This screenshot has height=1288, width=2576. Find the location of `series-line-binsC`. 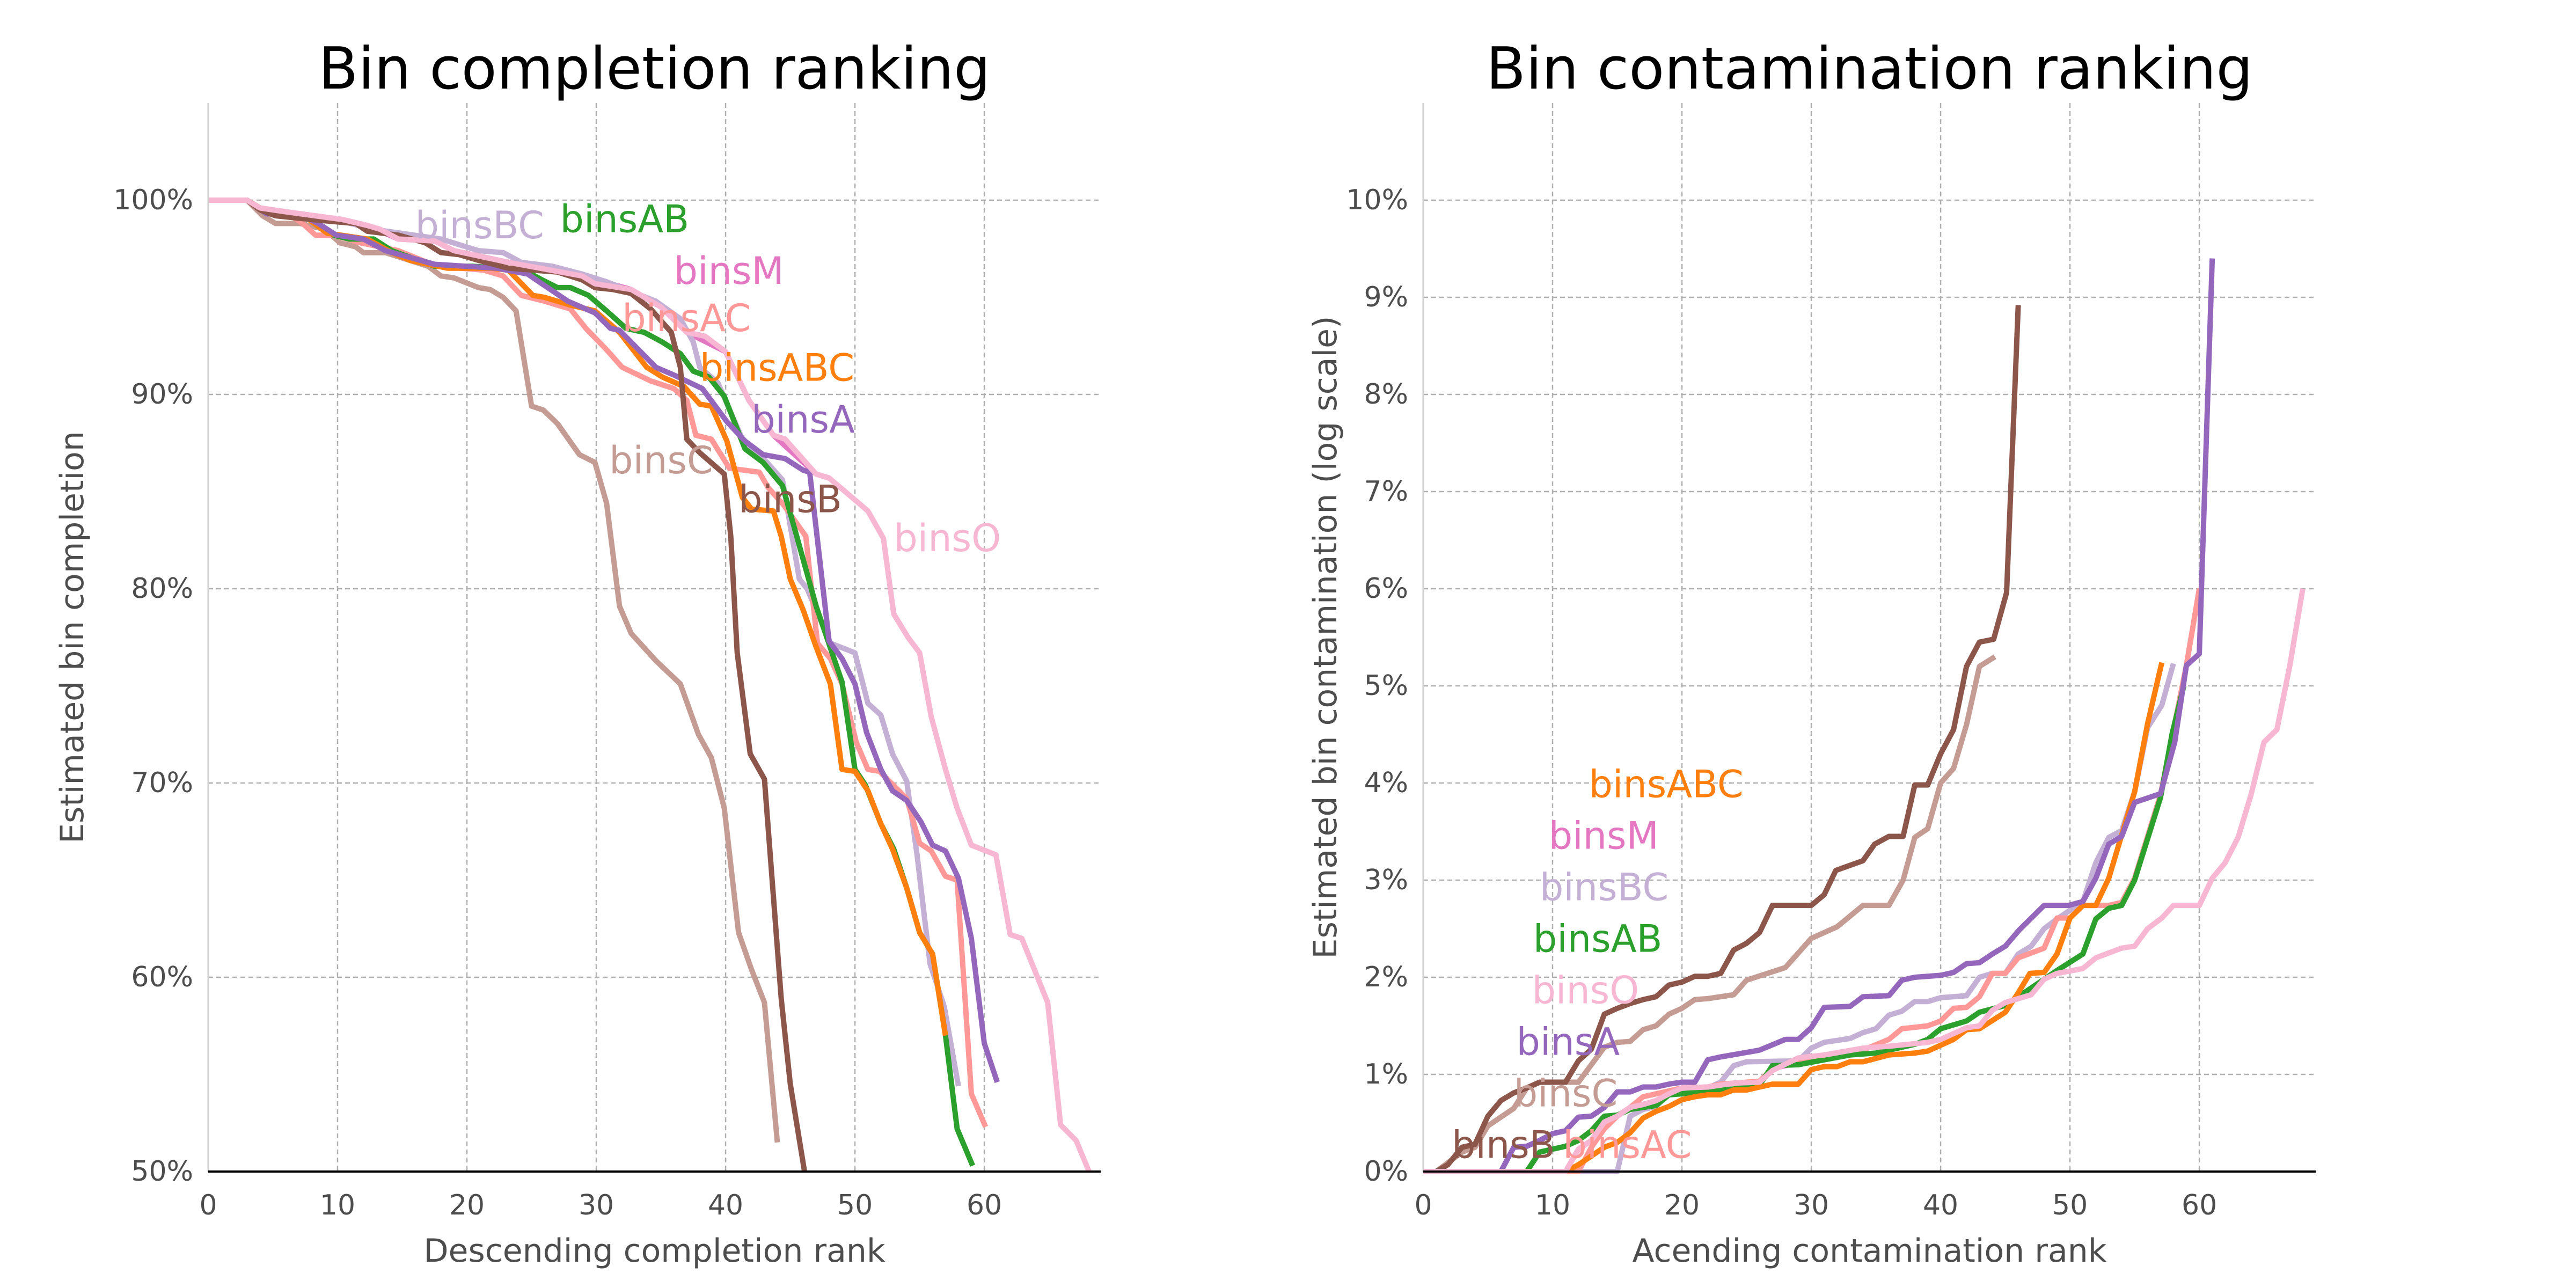

series-line-binsC is located at coordinates (1709, 914).